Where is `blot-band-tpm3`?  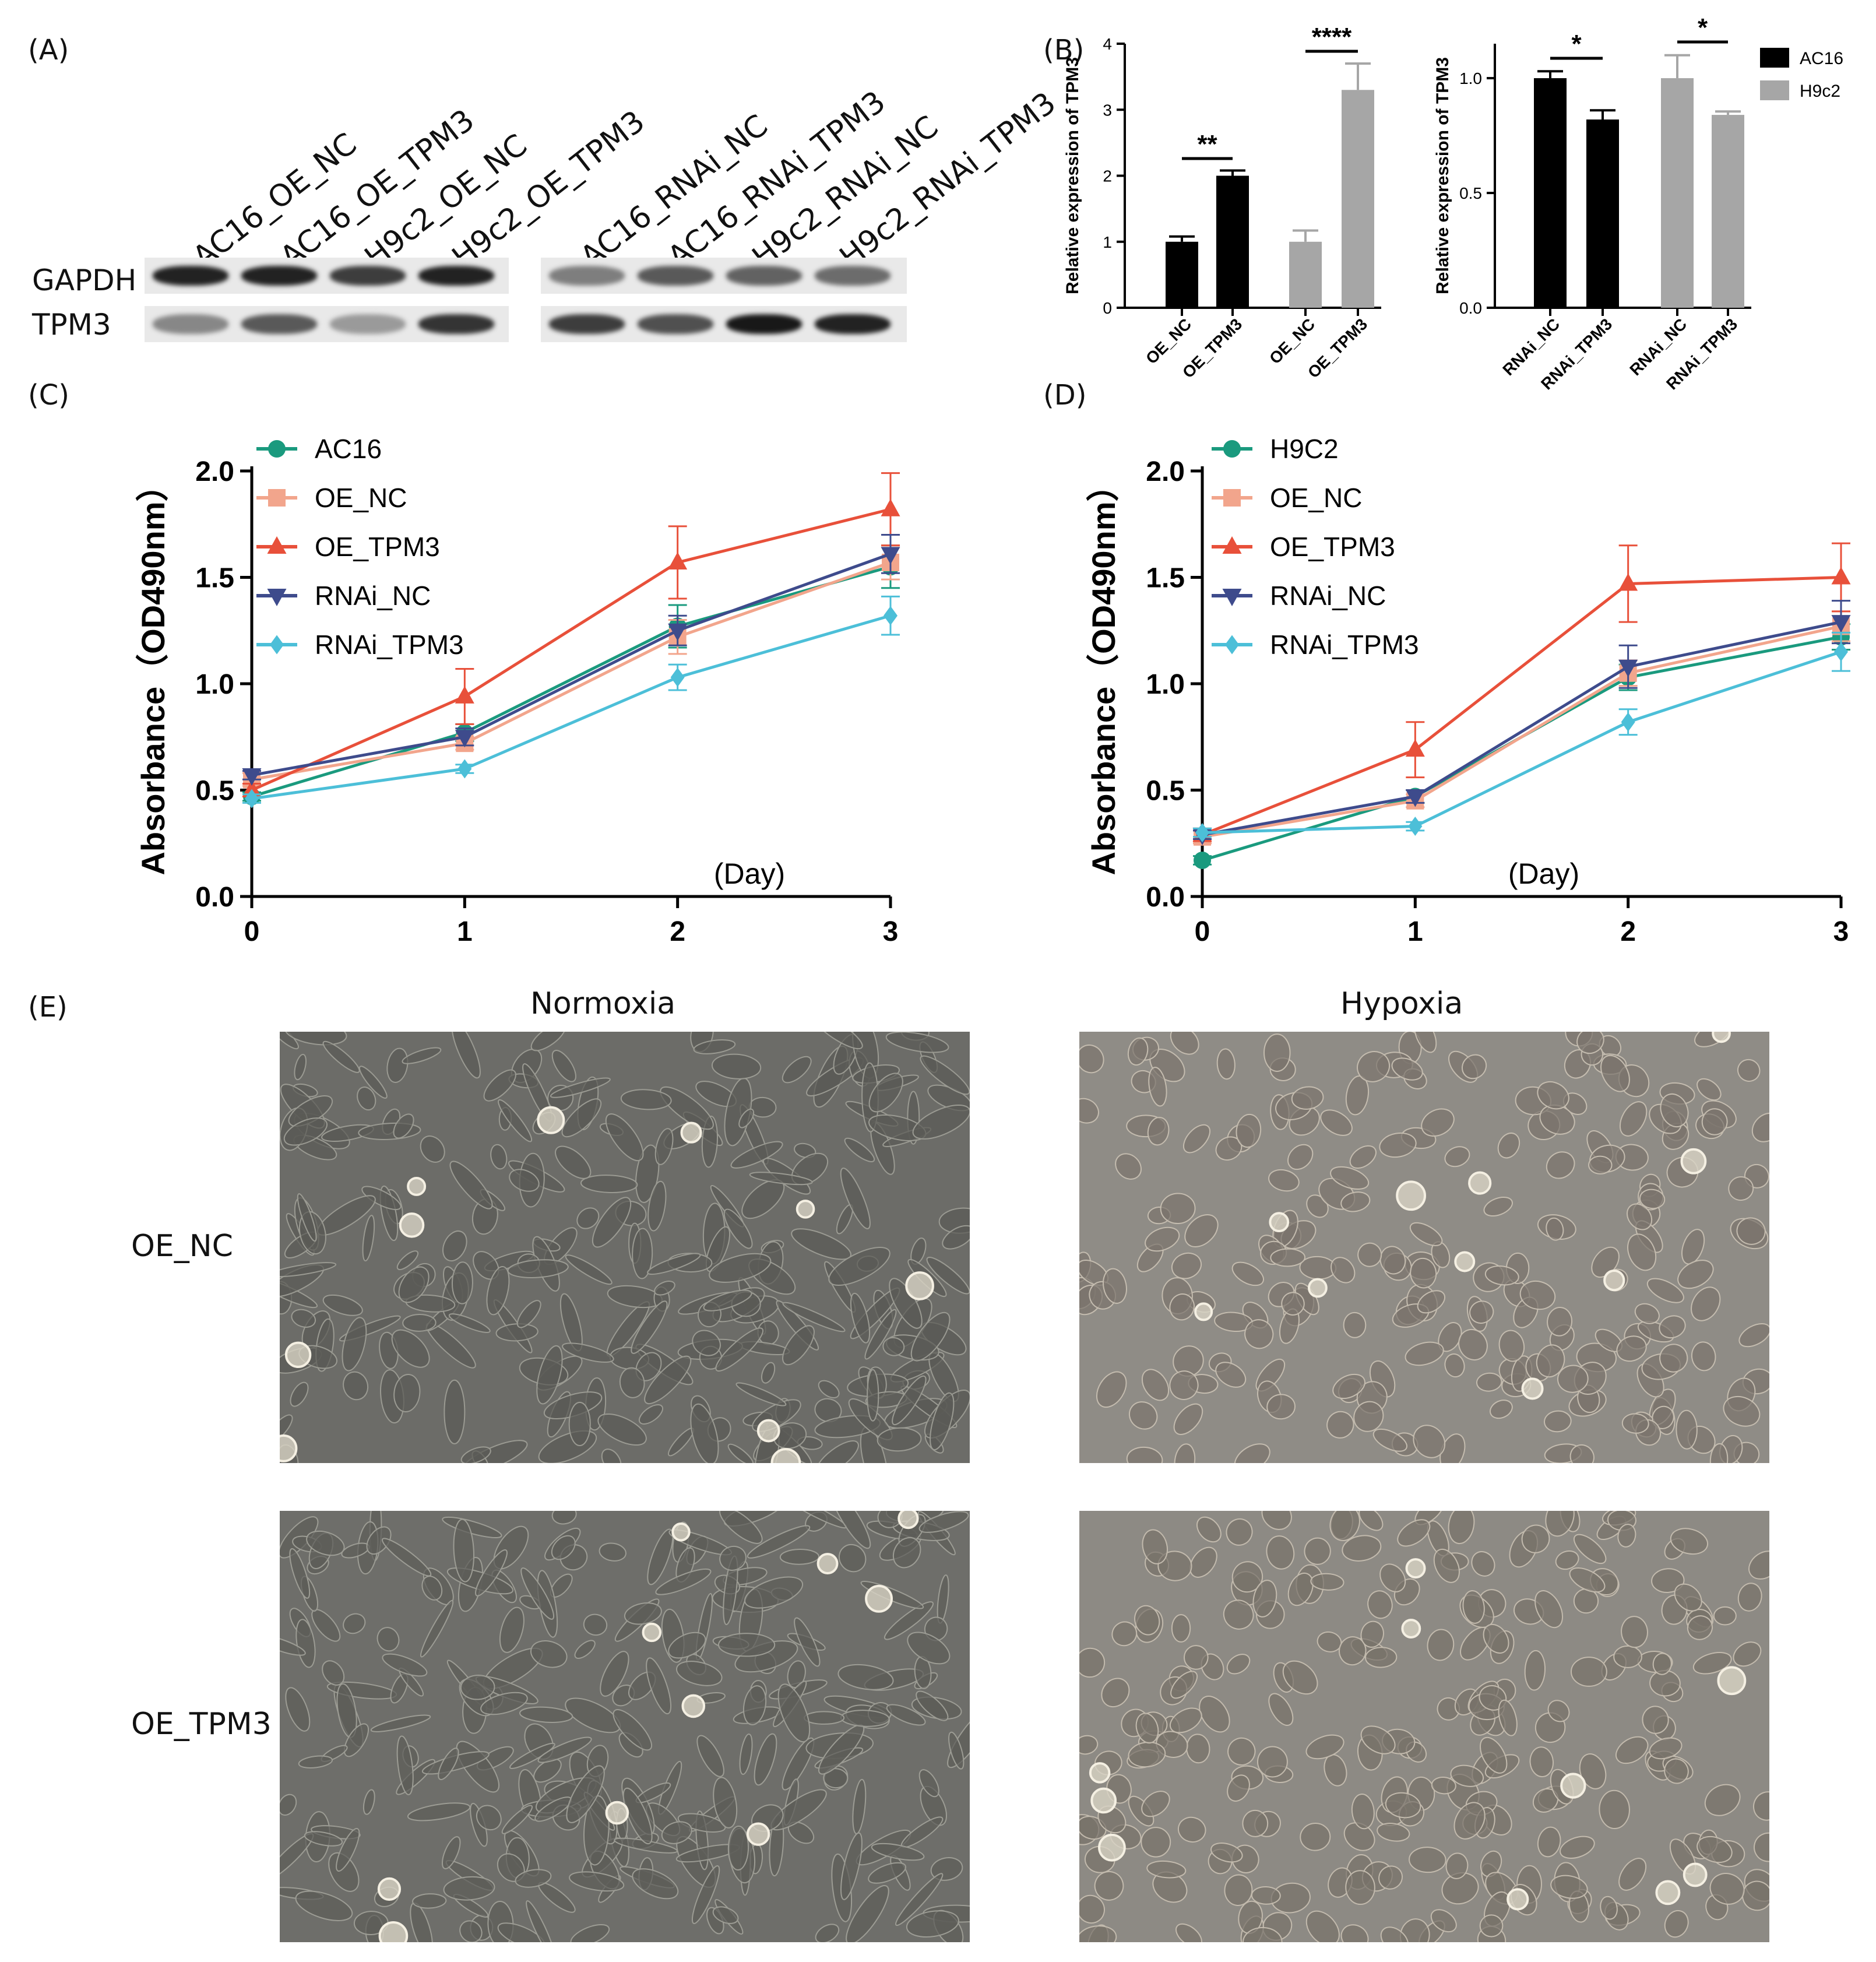
blot-band-tpm3 is located at coordinates (368, 324).